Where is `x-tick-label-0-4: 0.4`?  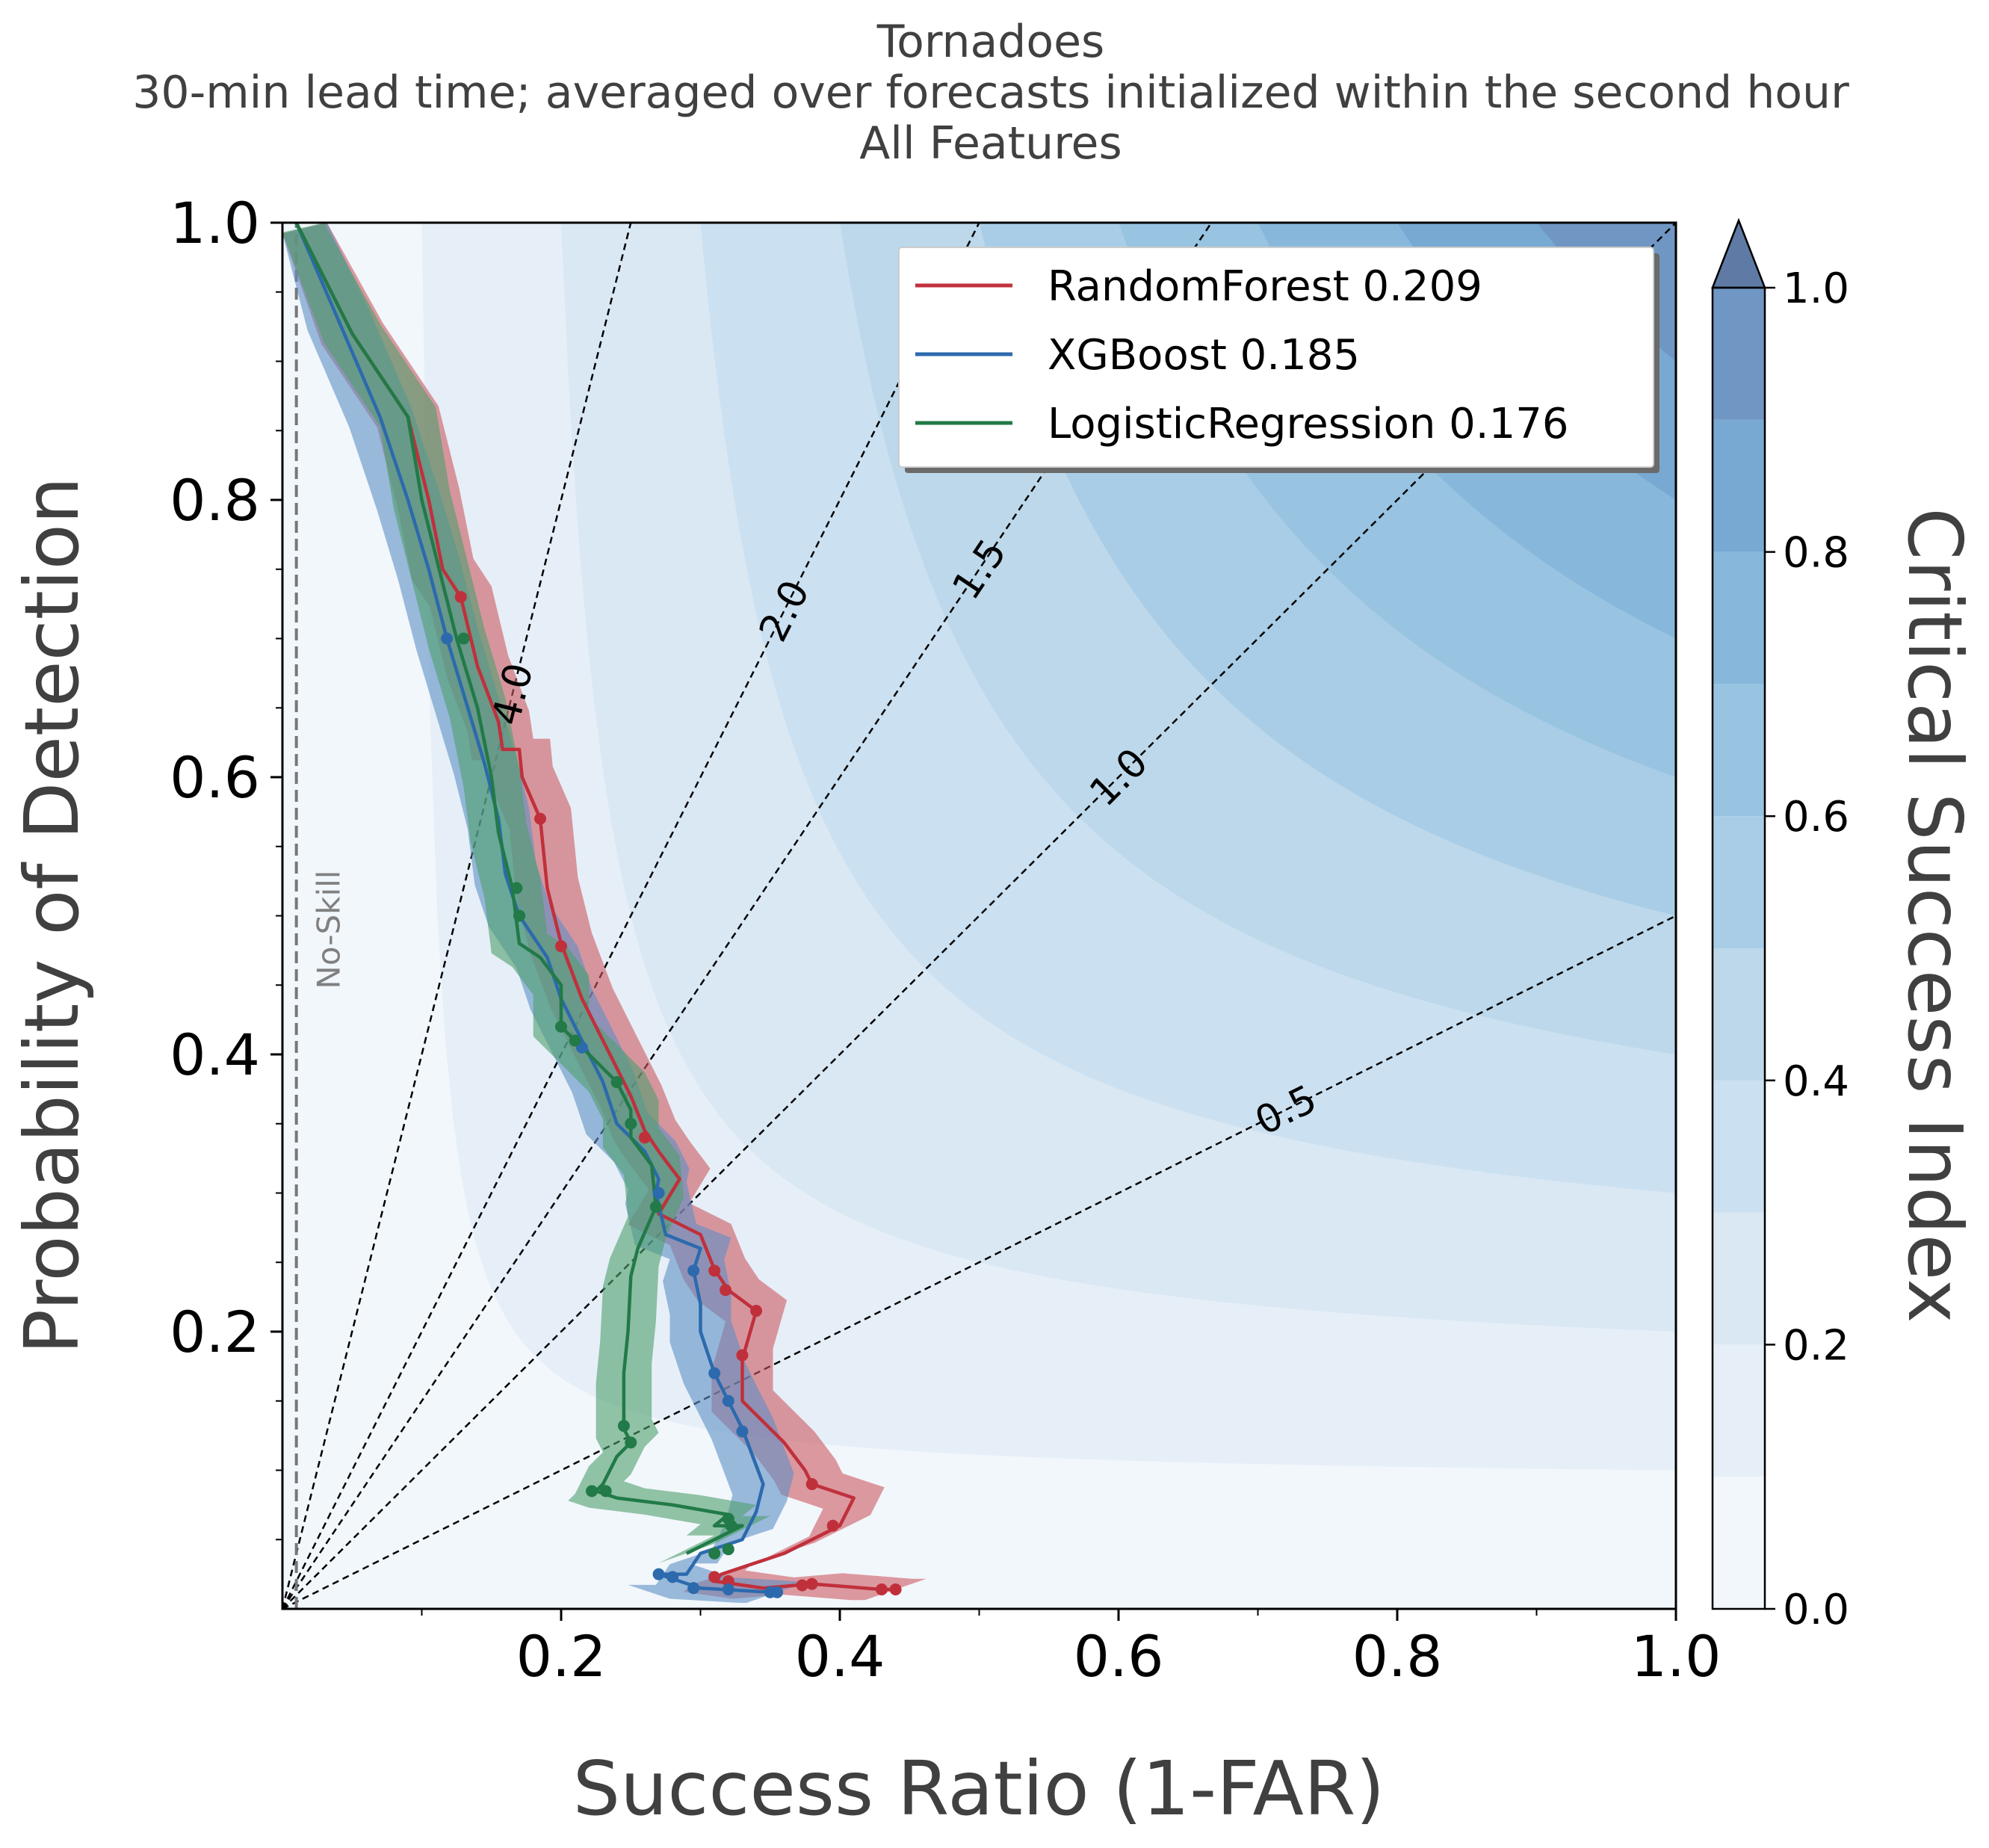
x-tick-label-0-4: 0.4 is located at coordinates (840, 1656).